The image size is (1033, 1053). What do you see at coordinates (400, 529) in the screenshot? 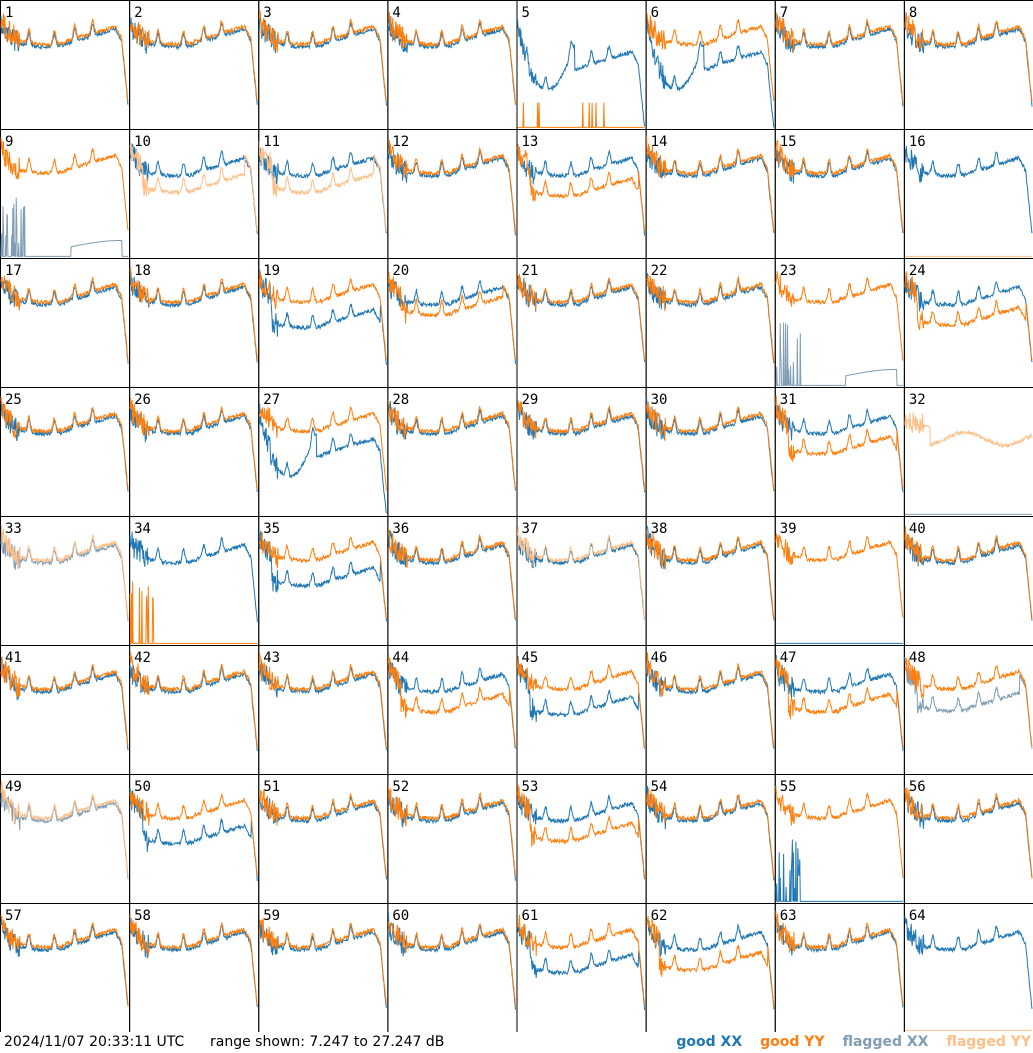
I see `panel-label: 36` at bounding box center [400, 529].